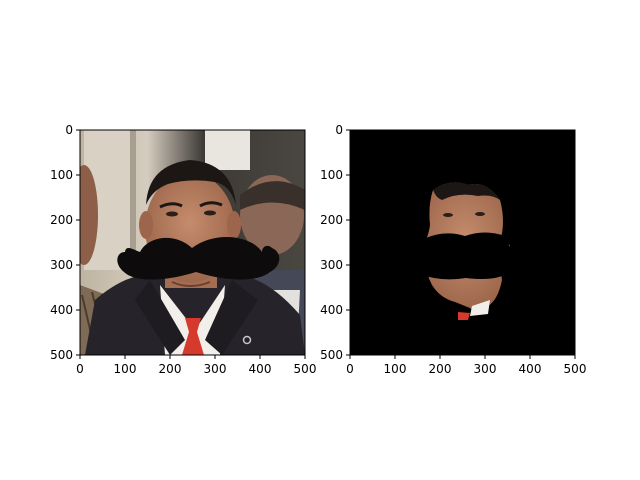  Describe the element at coordinates (215, 369) in the screenshot. I see `left-xtick-label: 300` at that location.